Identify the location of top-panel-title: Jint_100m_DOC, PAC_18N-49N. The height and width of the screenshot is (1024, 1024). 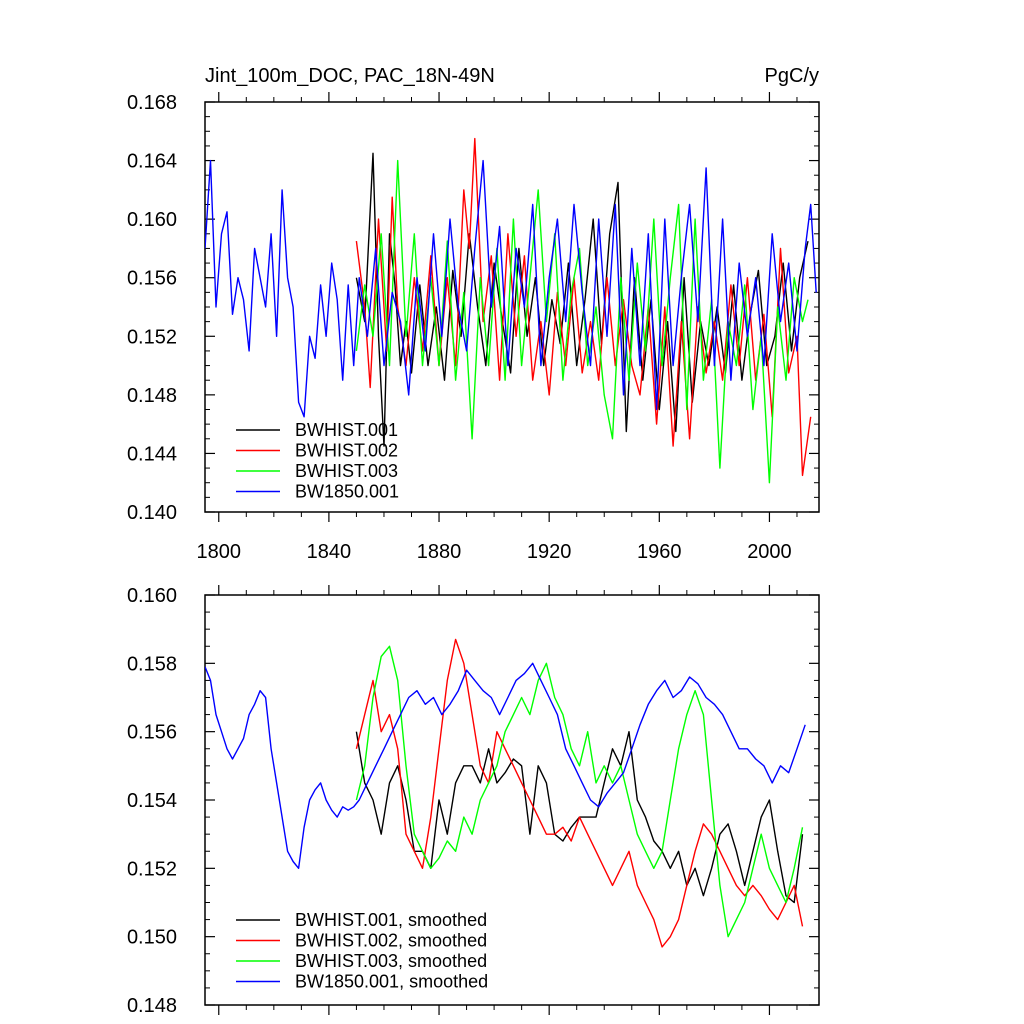
(350, 76).